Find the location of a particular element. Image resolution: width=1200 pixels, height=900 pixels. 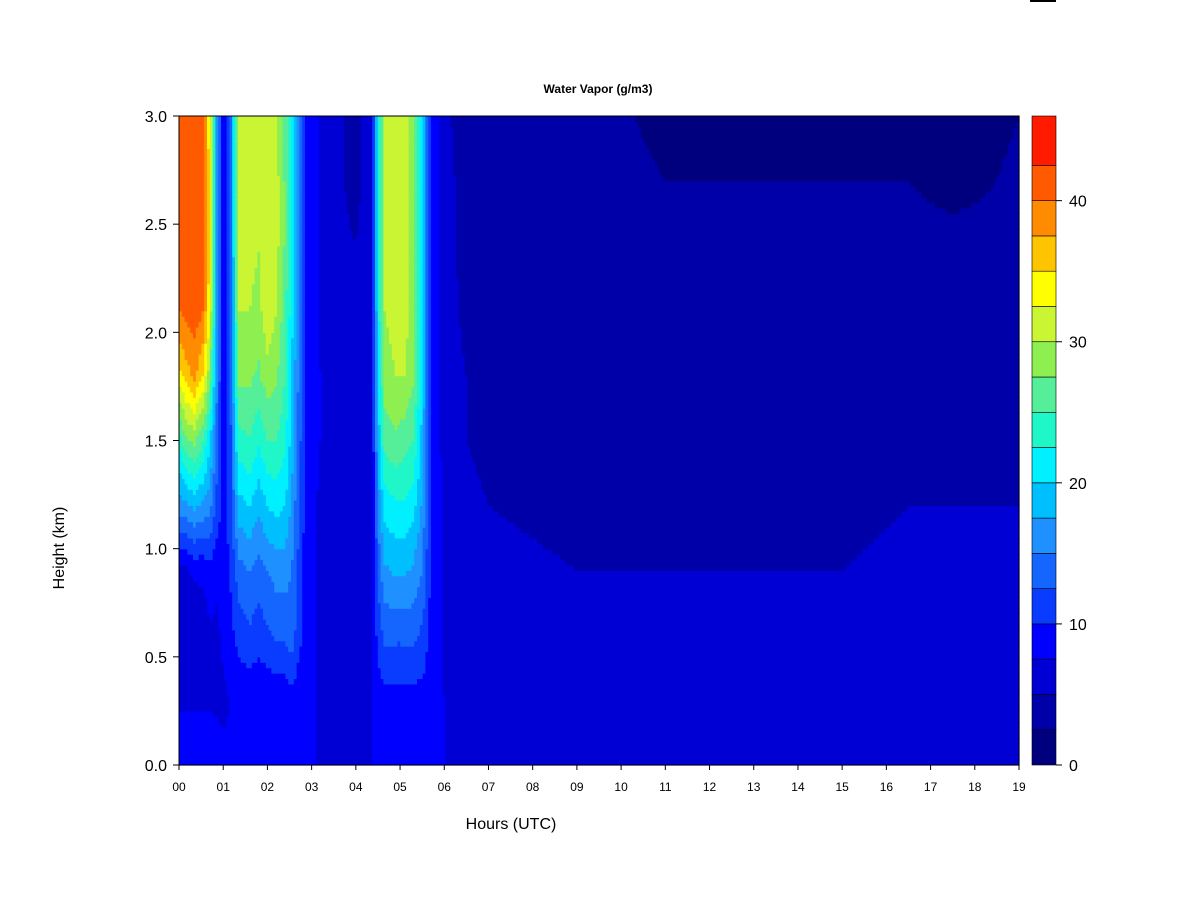

y-tick-label: 2.0 is located at coordinates (156, 333).